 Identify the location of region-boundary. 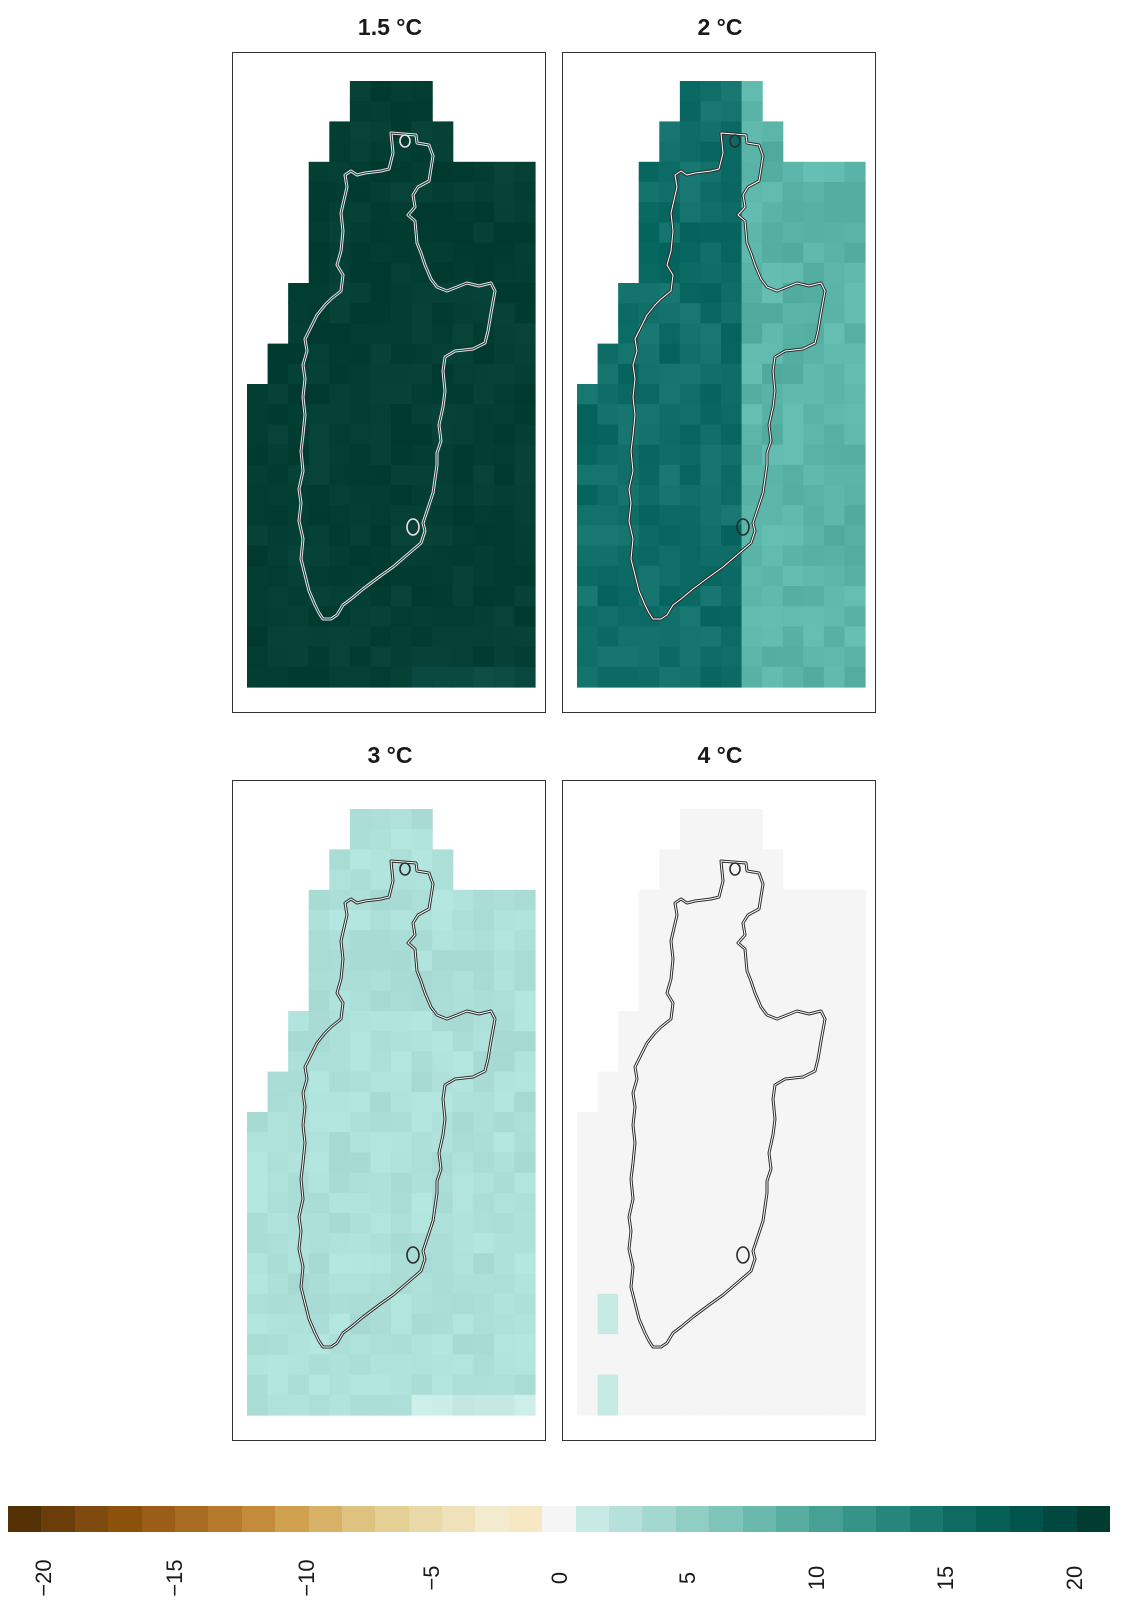
(397, 1104).